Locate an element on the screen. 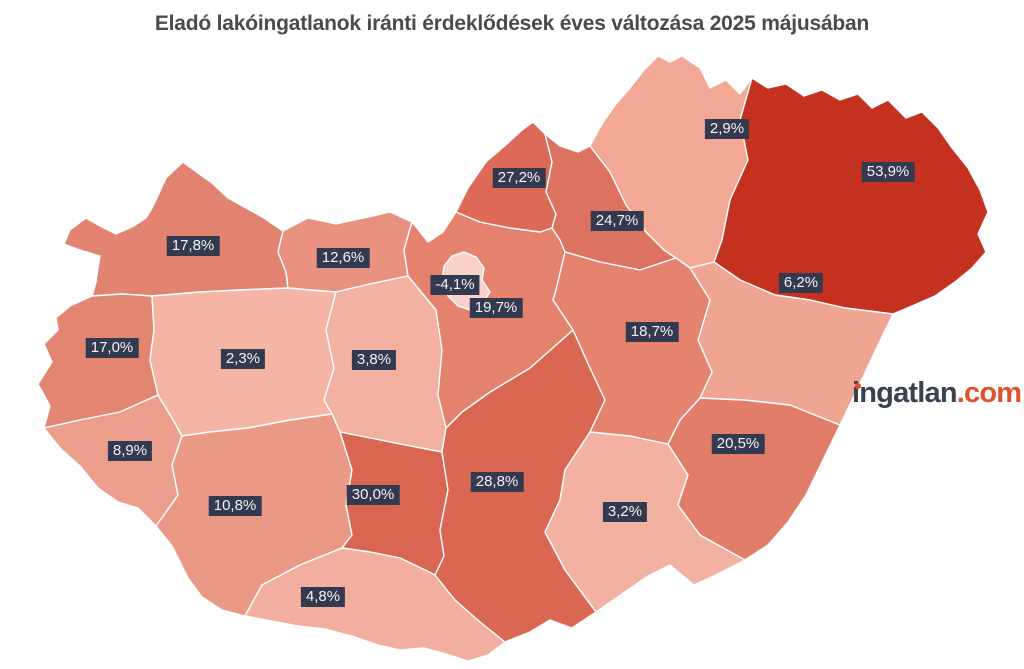 The image size is (1024, 669). logo-i-dot-icon is located at coordinates (858, 386).